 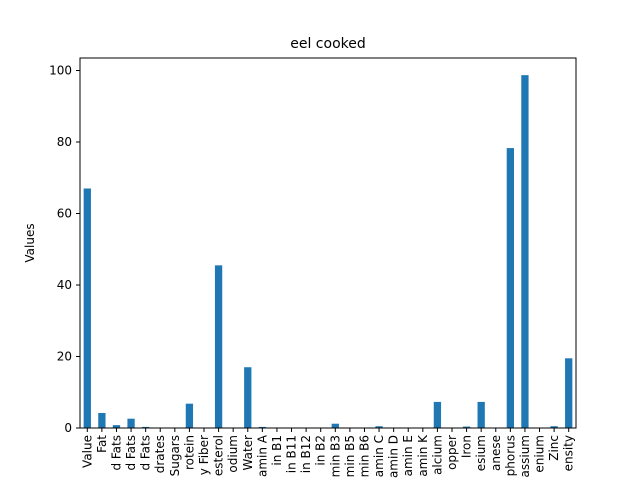 What do you see at coordinates (68, 428) in the screenshot?
I see `y-tick-label: 0` at bounding box center [68, 428].